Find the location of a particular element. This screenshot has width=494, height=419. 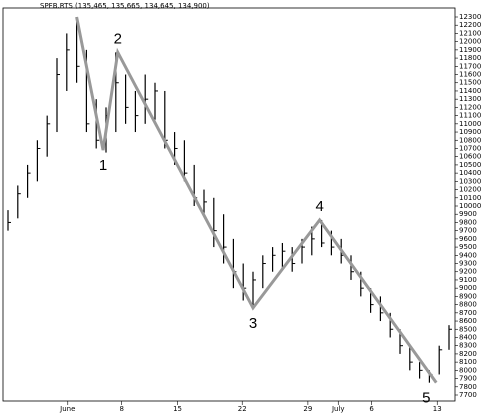

y-tick-label: 11200 is located at coordinates (470, 107).